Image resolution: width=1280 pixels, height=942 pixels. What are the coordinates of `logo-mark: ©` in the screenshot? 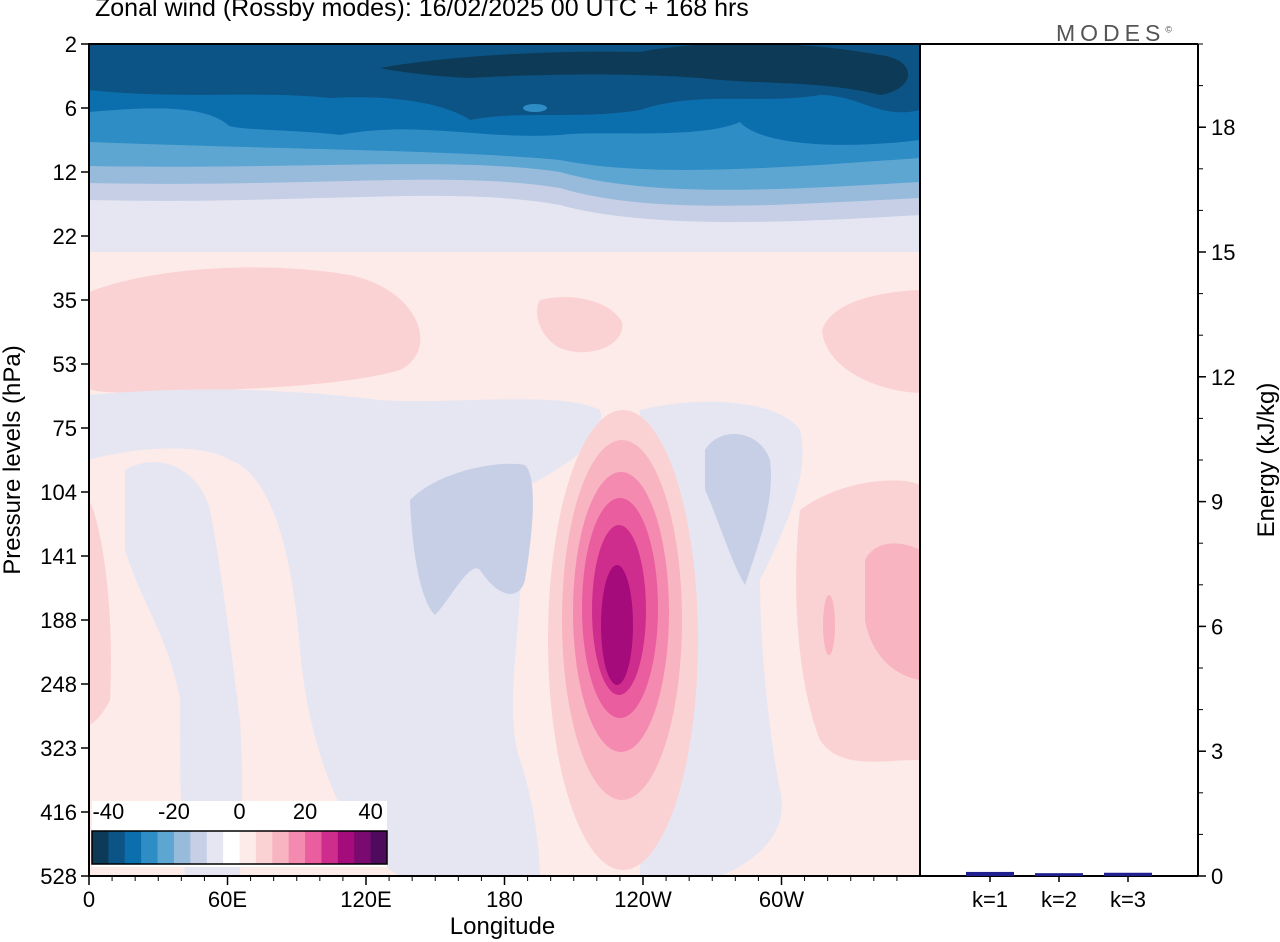 It's located at (1168, 29).